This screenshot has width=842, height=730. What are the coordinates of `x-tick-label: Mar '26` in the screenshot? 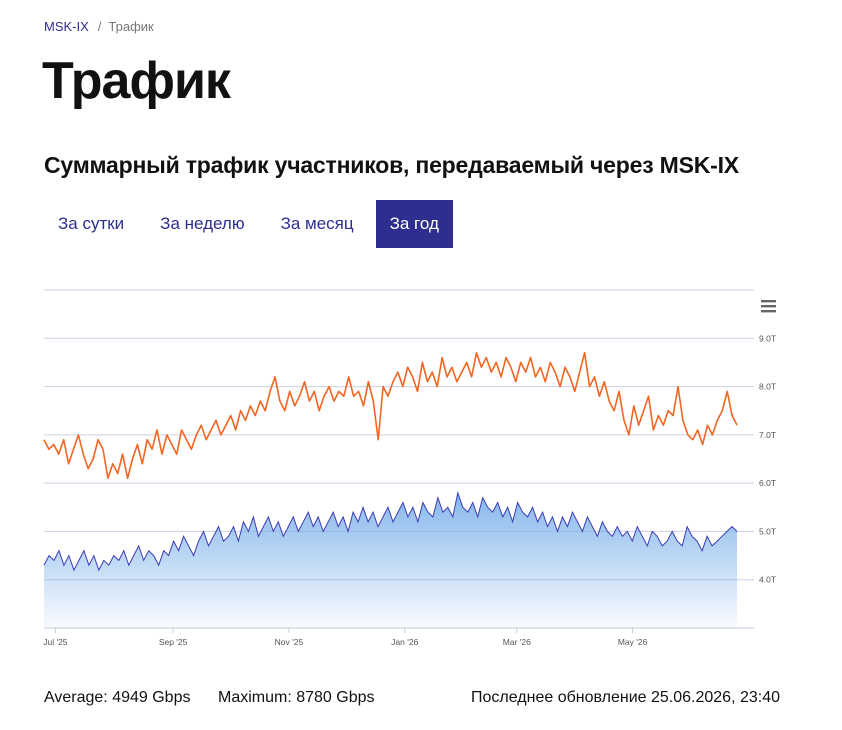 It's located at (517, 642).